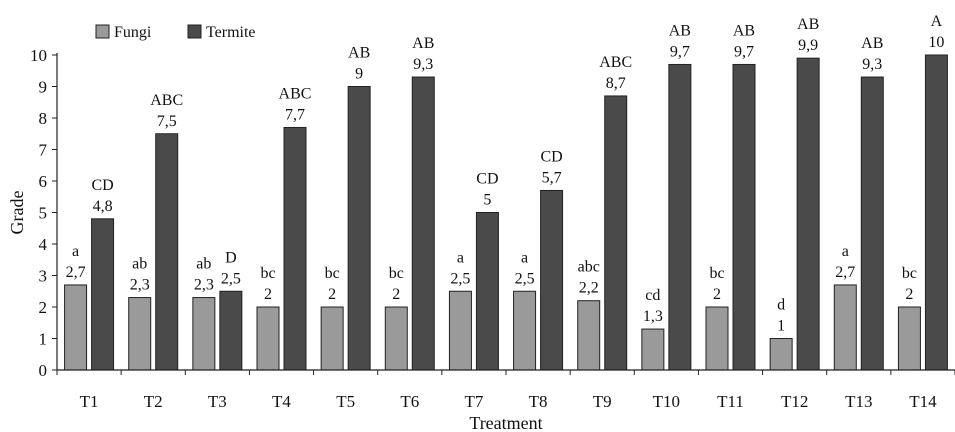  I want to click on x-tick-label: T3, so click(217, 401).